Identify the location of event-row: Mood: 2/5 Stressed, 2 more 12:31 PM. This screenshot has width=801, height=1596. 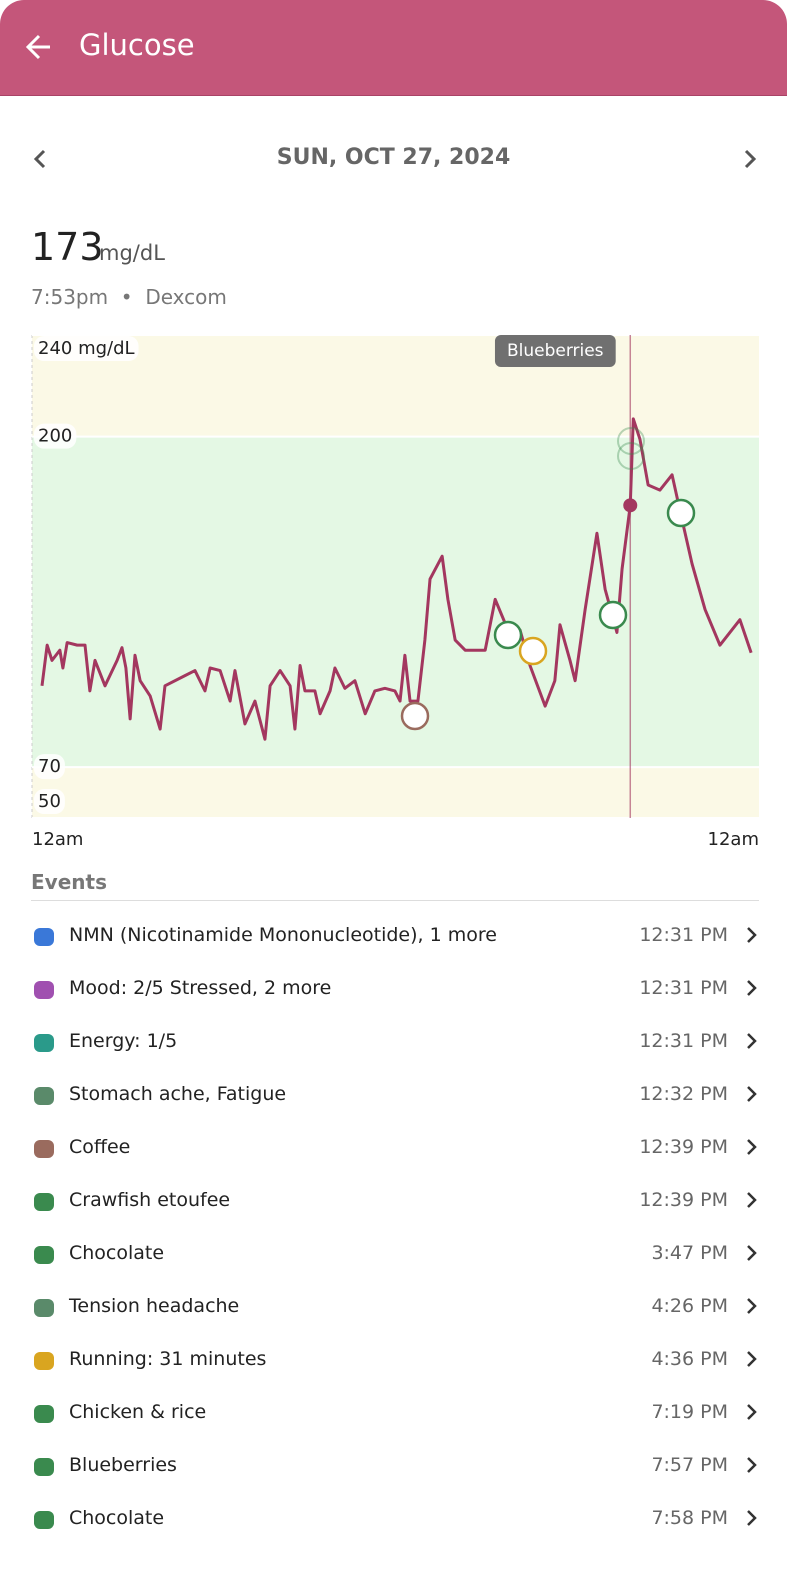
(395, 1009).